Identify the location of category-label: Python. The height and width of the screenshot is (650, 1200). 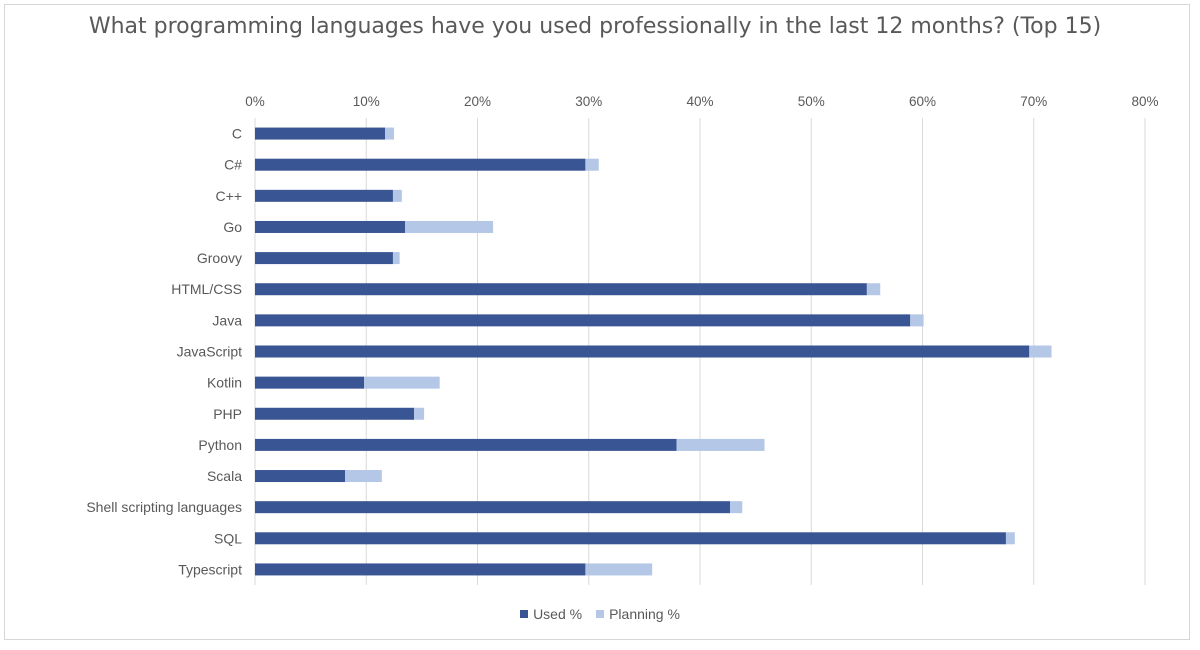
(220, 445).